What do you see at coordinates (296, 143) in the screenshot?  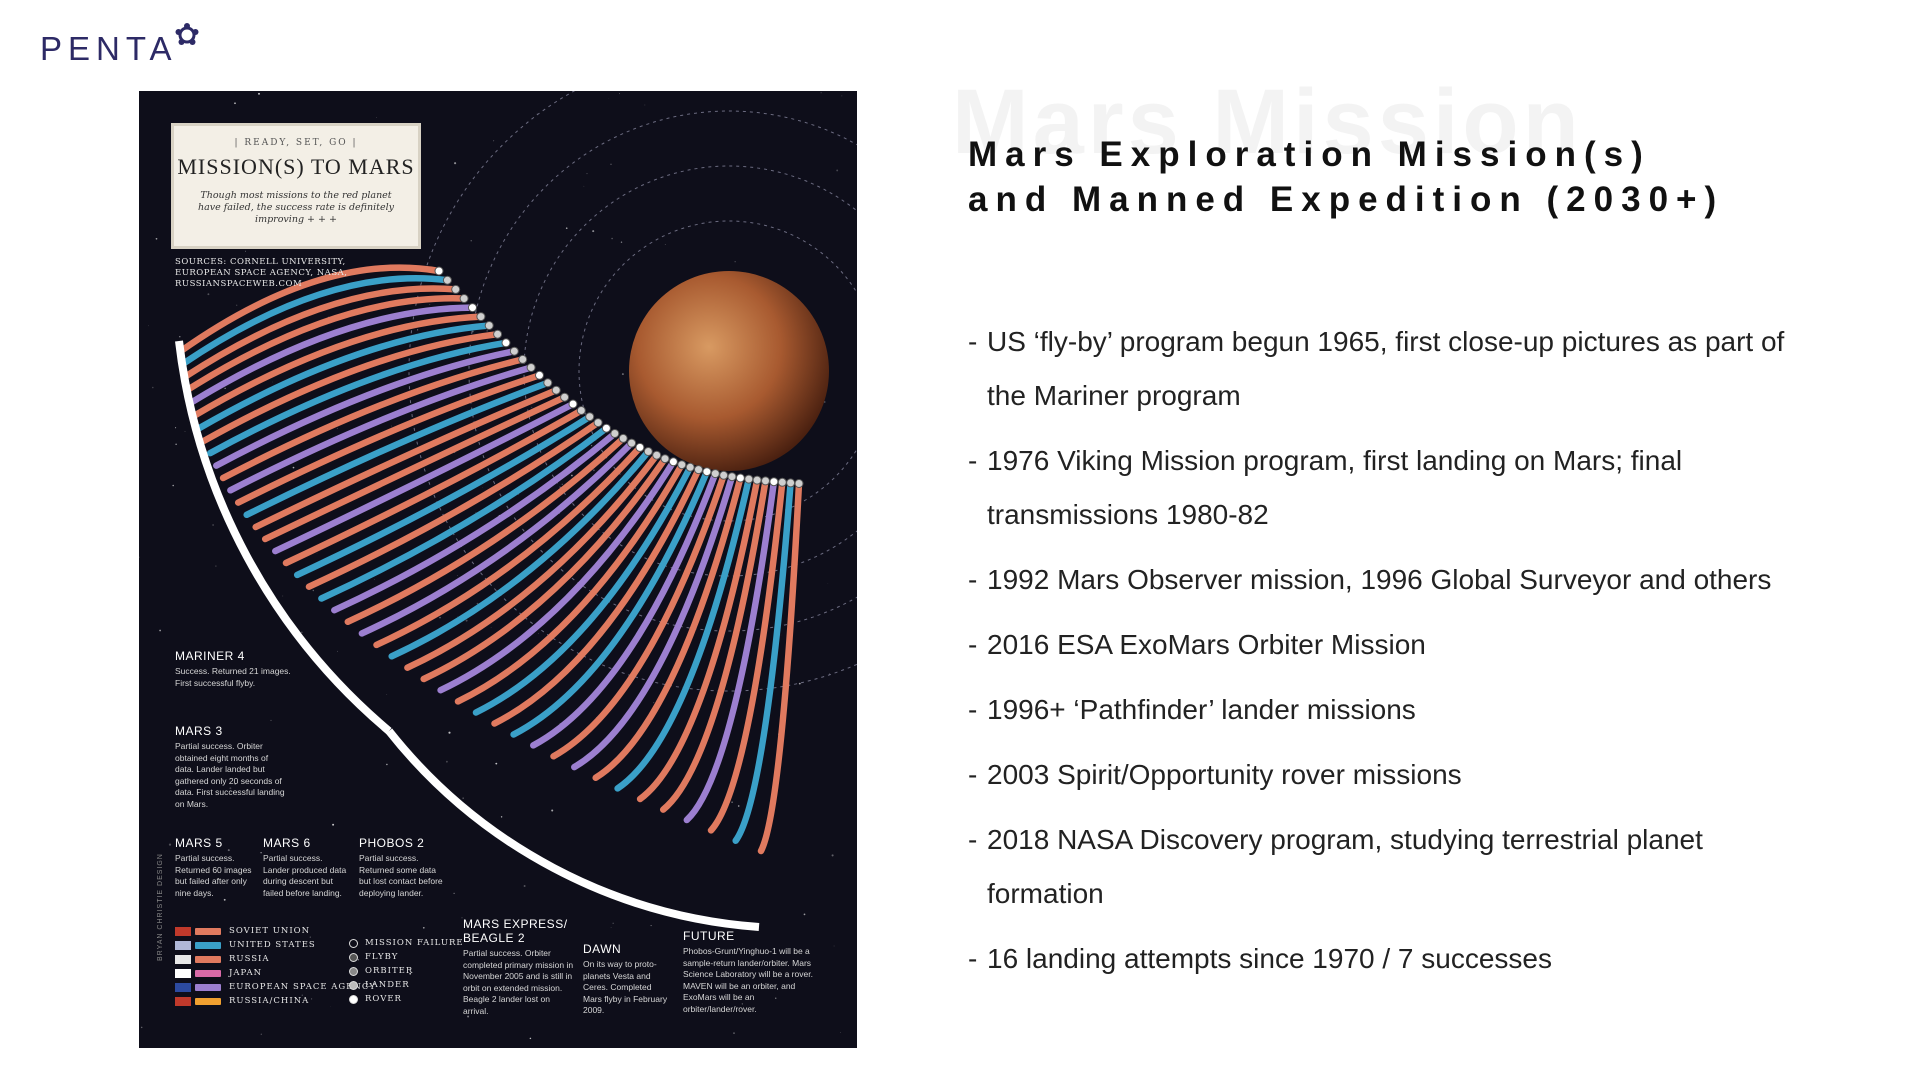 I see `title-kicker: | READY, SET, GO |` at bounding box center [296, 143].